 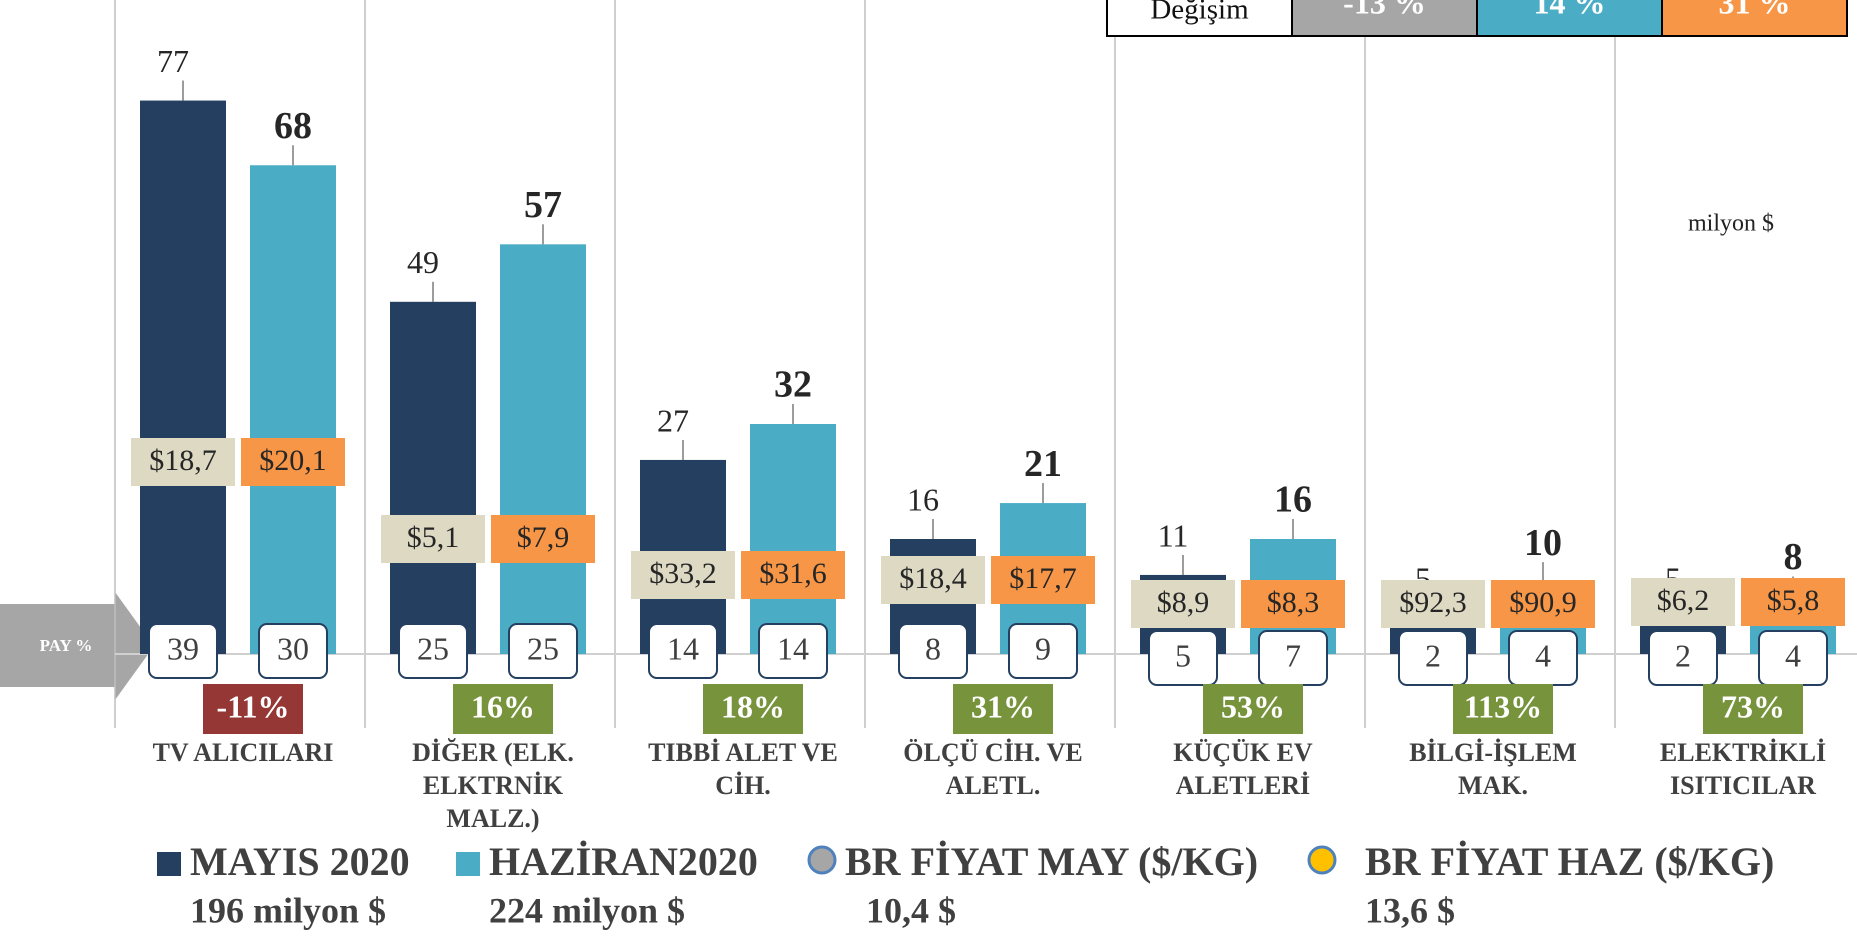 I want to click on price-label: $33,2, so click(x=683, y=573).